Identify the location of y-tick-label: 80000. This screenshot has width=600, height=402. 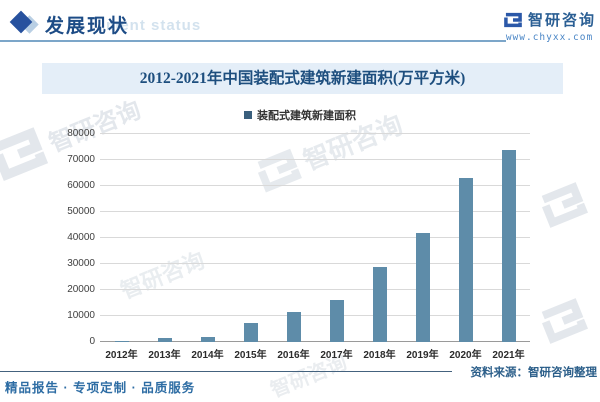
(81, 133).